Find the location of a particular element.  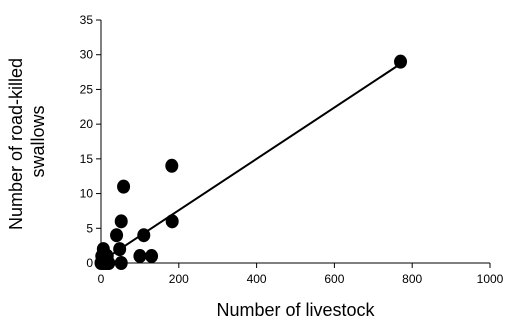

x-axis-title: Number of livestock is located at coordinates (295, 310).